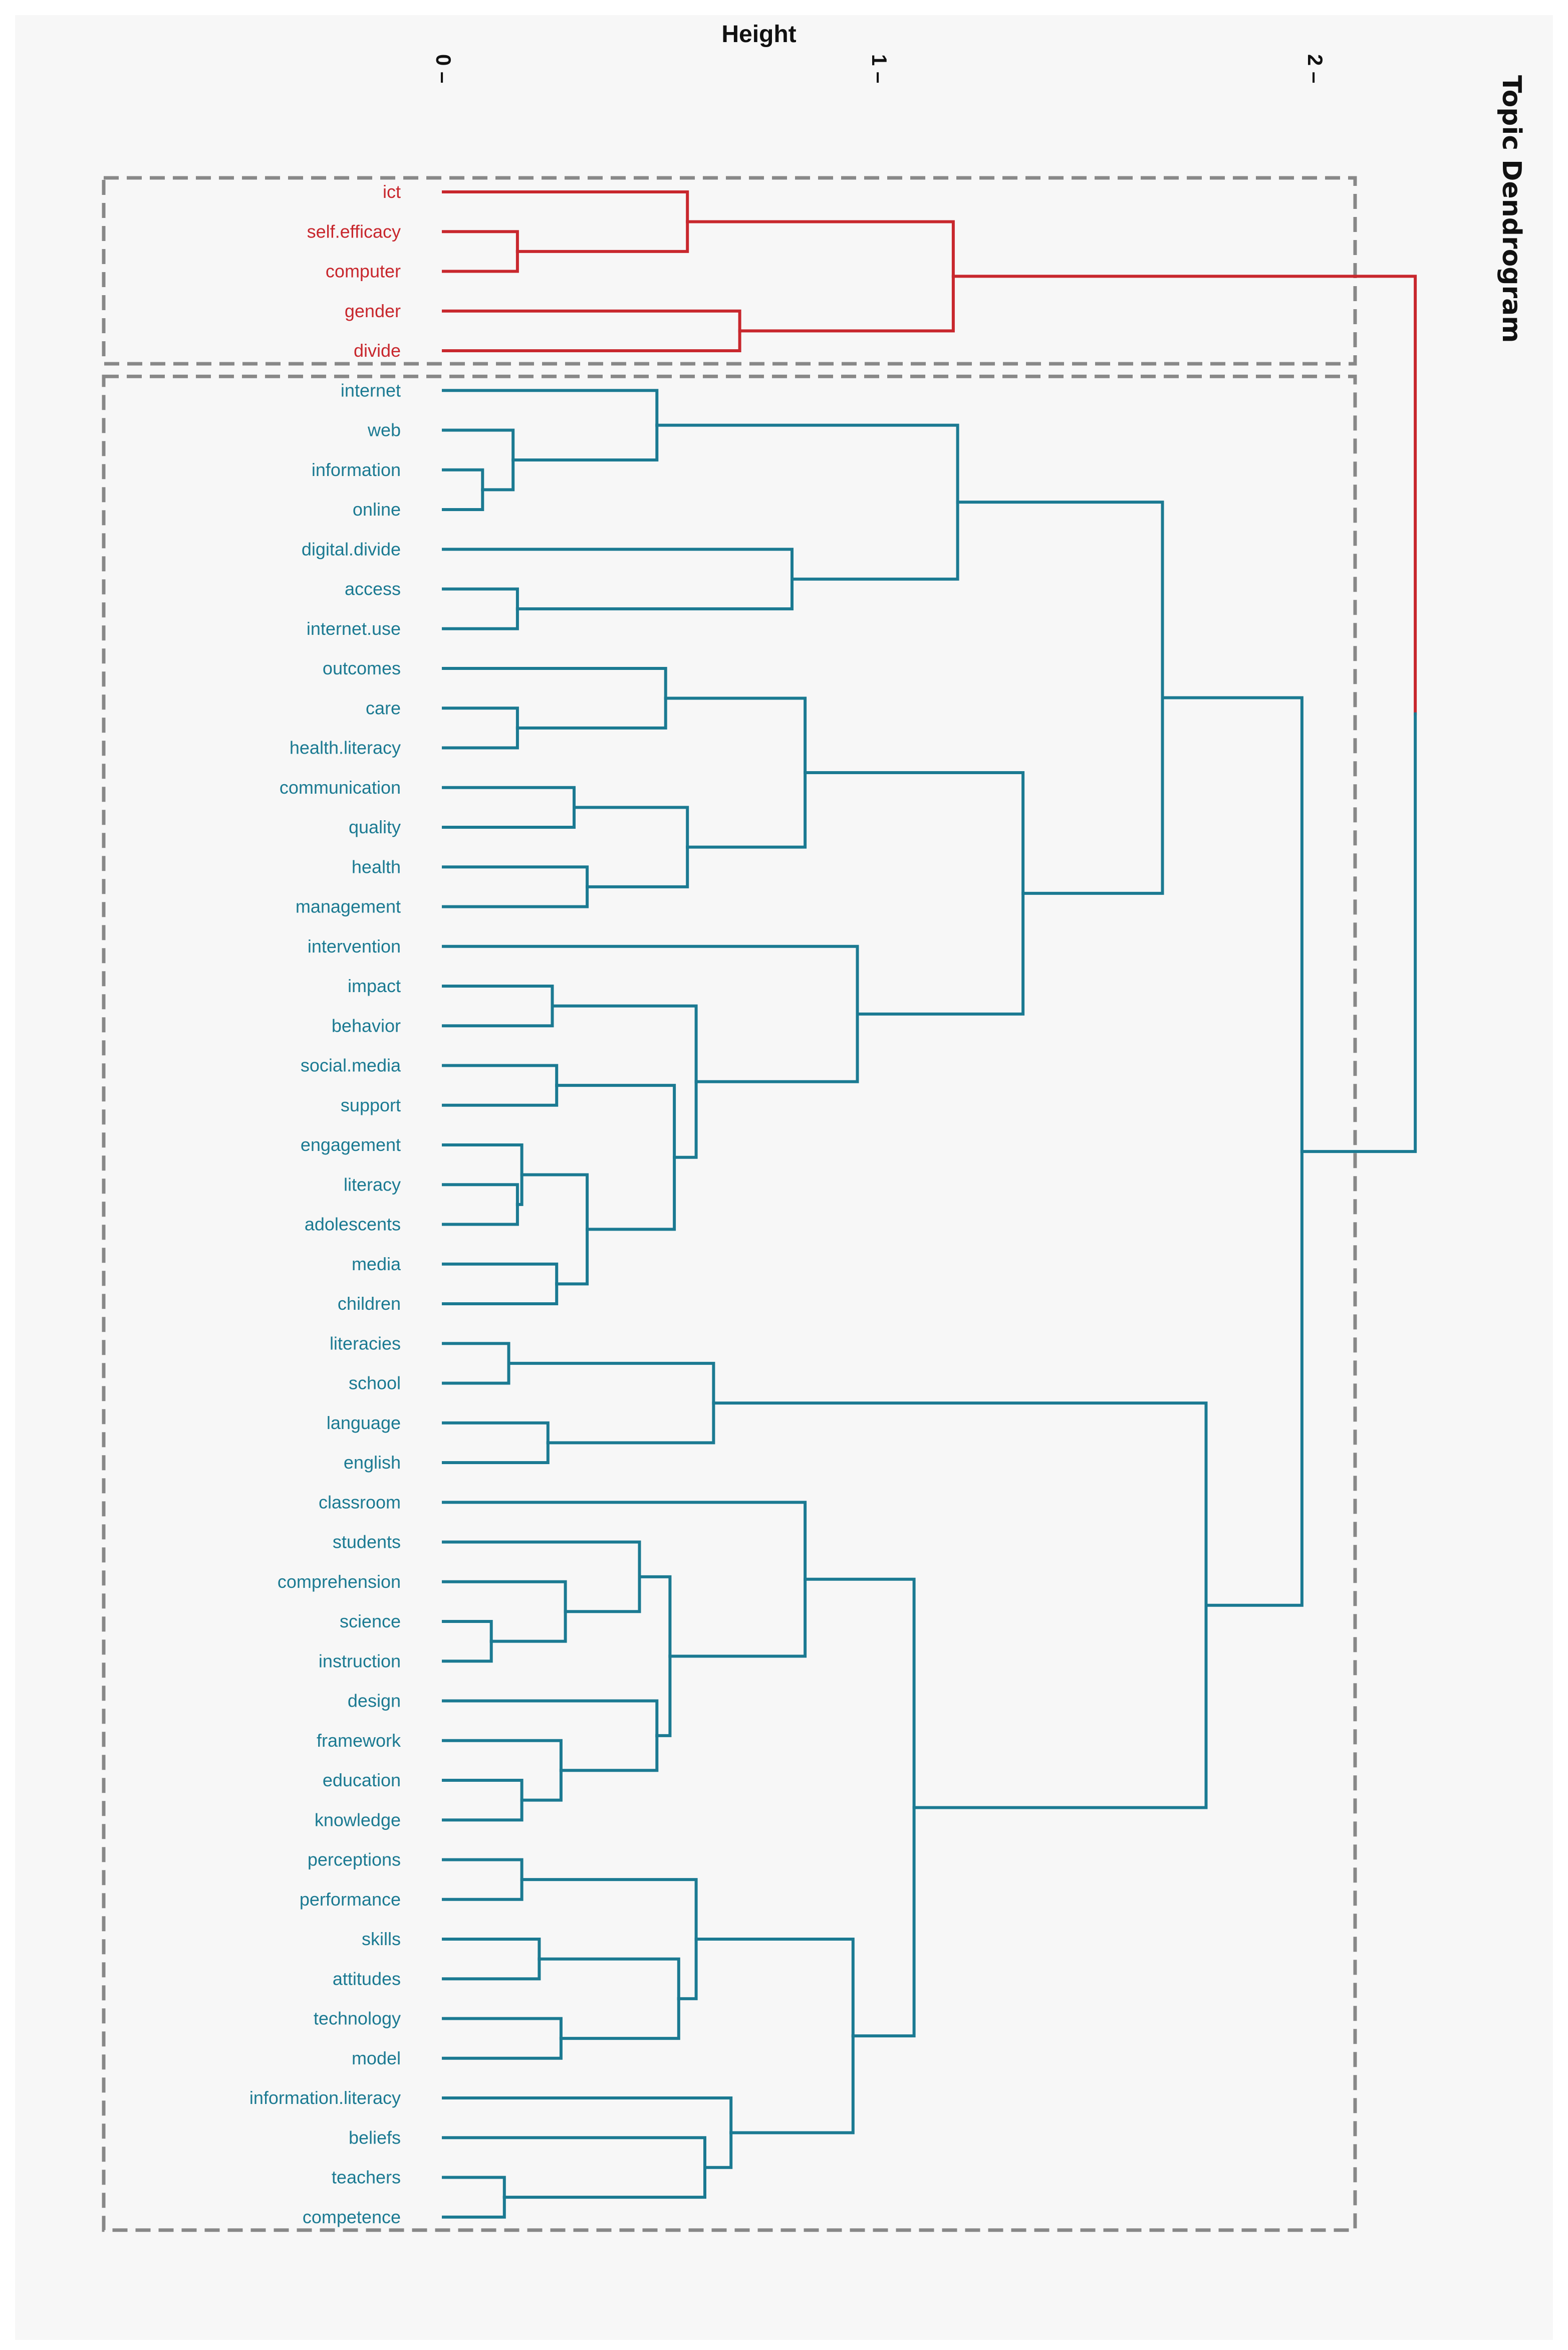  What do you see at coordinates (496, 1433) in the screenshot?
I see `branch-F2-language` at bounding box center [496, 1433].